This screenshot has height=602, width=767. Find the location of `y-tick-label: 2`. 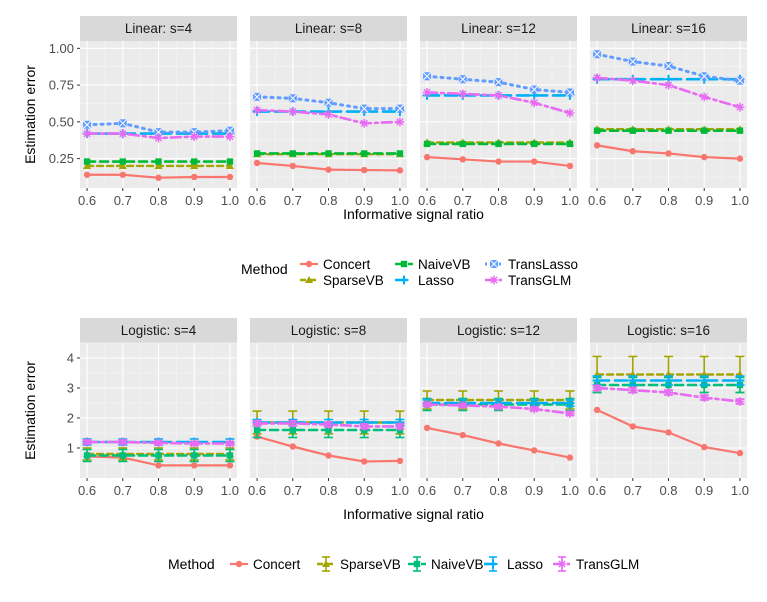

y-tick-label: 2 is located at coordinates (70, 418).